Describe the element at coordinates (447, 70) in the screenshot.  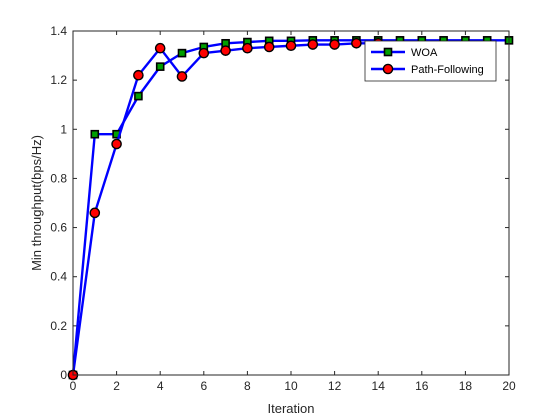
I see `legend-label-path-following: Path-Following` at that location.